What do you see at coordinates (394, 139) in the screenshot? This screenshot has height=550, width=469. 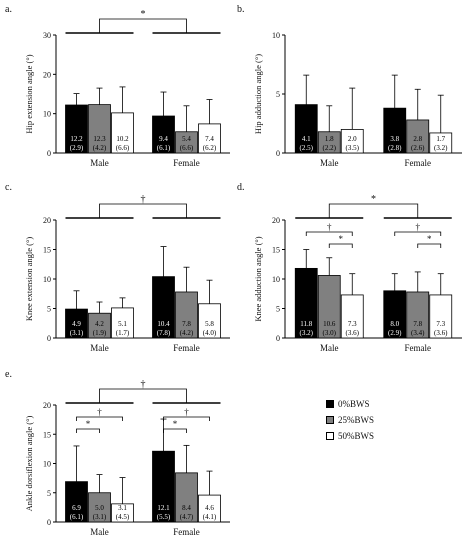 I see `data-label: 3.8` at bounding box center [394, 139].